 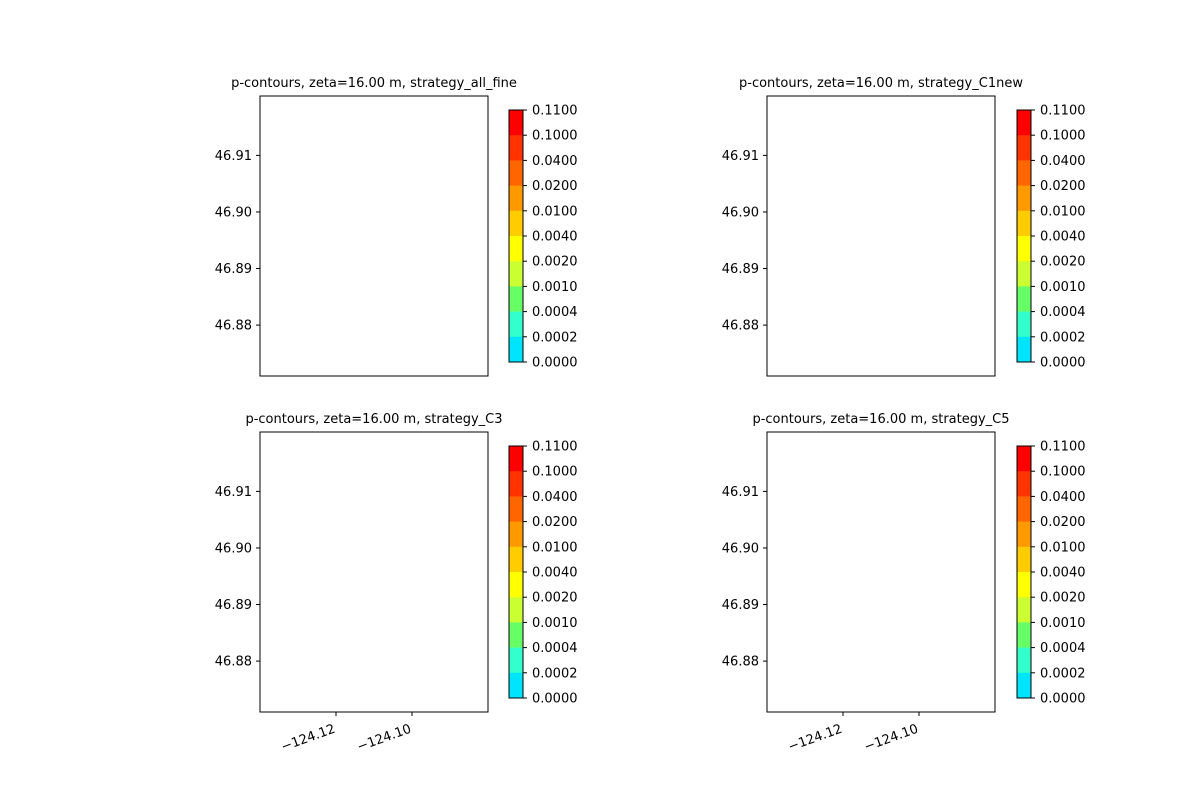 What do you see at coordinates (1063, 111) in the screenshot?
I see `colorbar-tick-label: 0.1100` at bounding box center [1063, 111].